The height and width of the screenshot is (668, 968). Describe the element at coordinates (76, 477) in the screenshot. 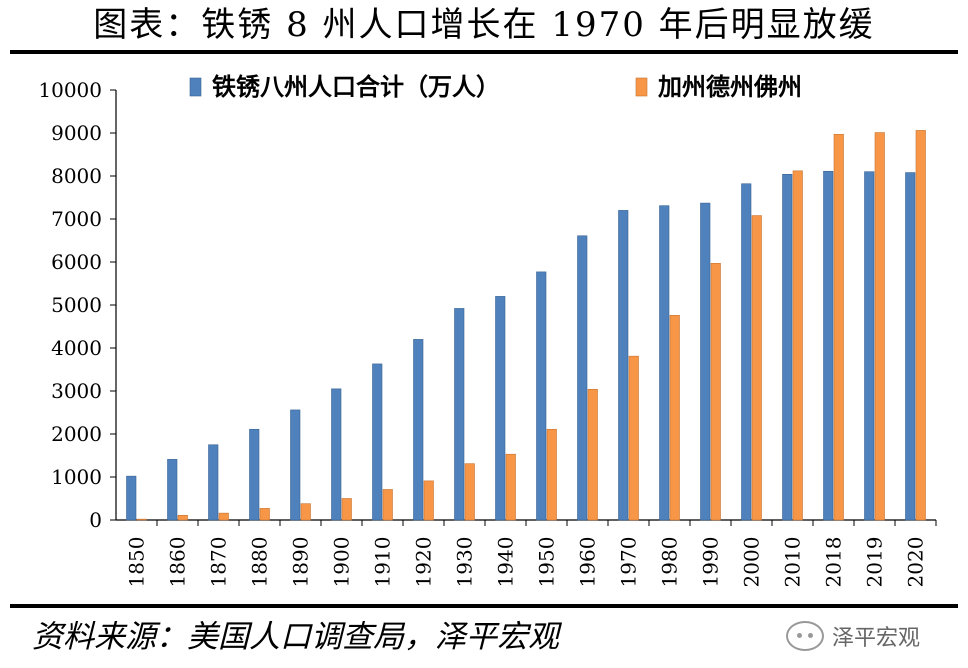

I see `y-tick-label: 1000` at that location.